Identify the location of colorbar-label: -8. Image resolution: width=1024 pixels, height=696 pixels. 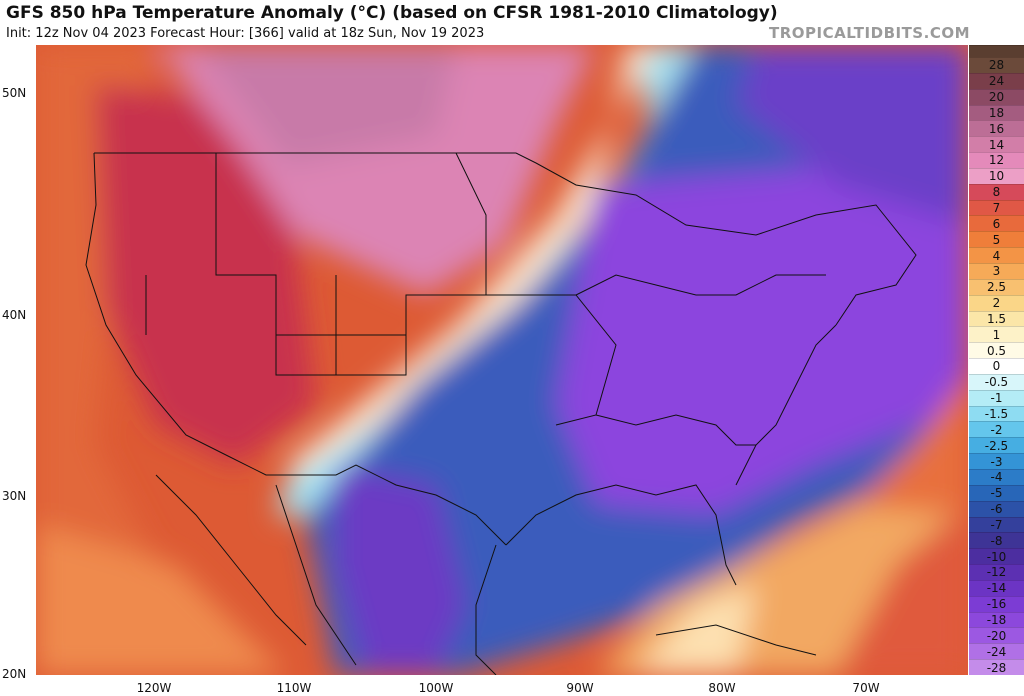
(996, 540).